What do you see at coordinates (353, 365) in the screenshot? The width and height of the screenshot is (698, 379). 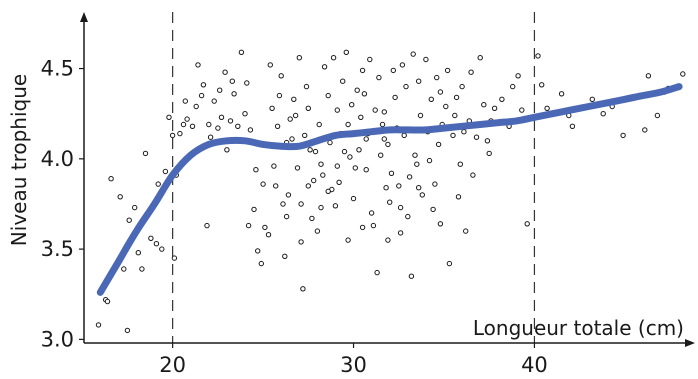 I see `x-tick-label: 30` at bounding box center [353, 365].